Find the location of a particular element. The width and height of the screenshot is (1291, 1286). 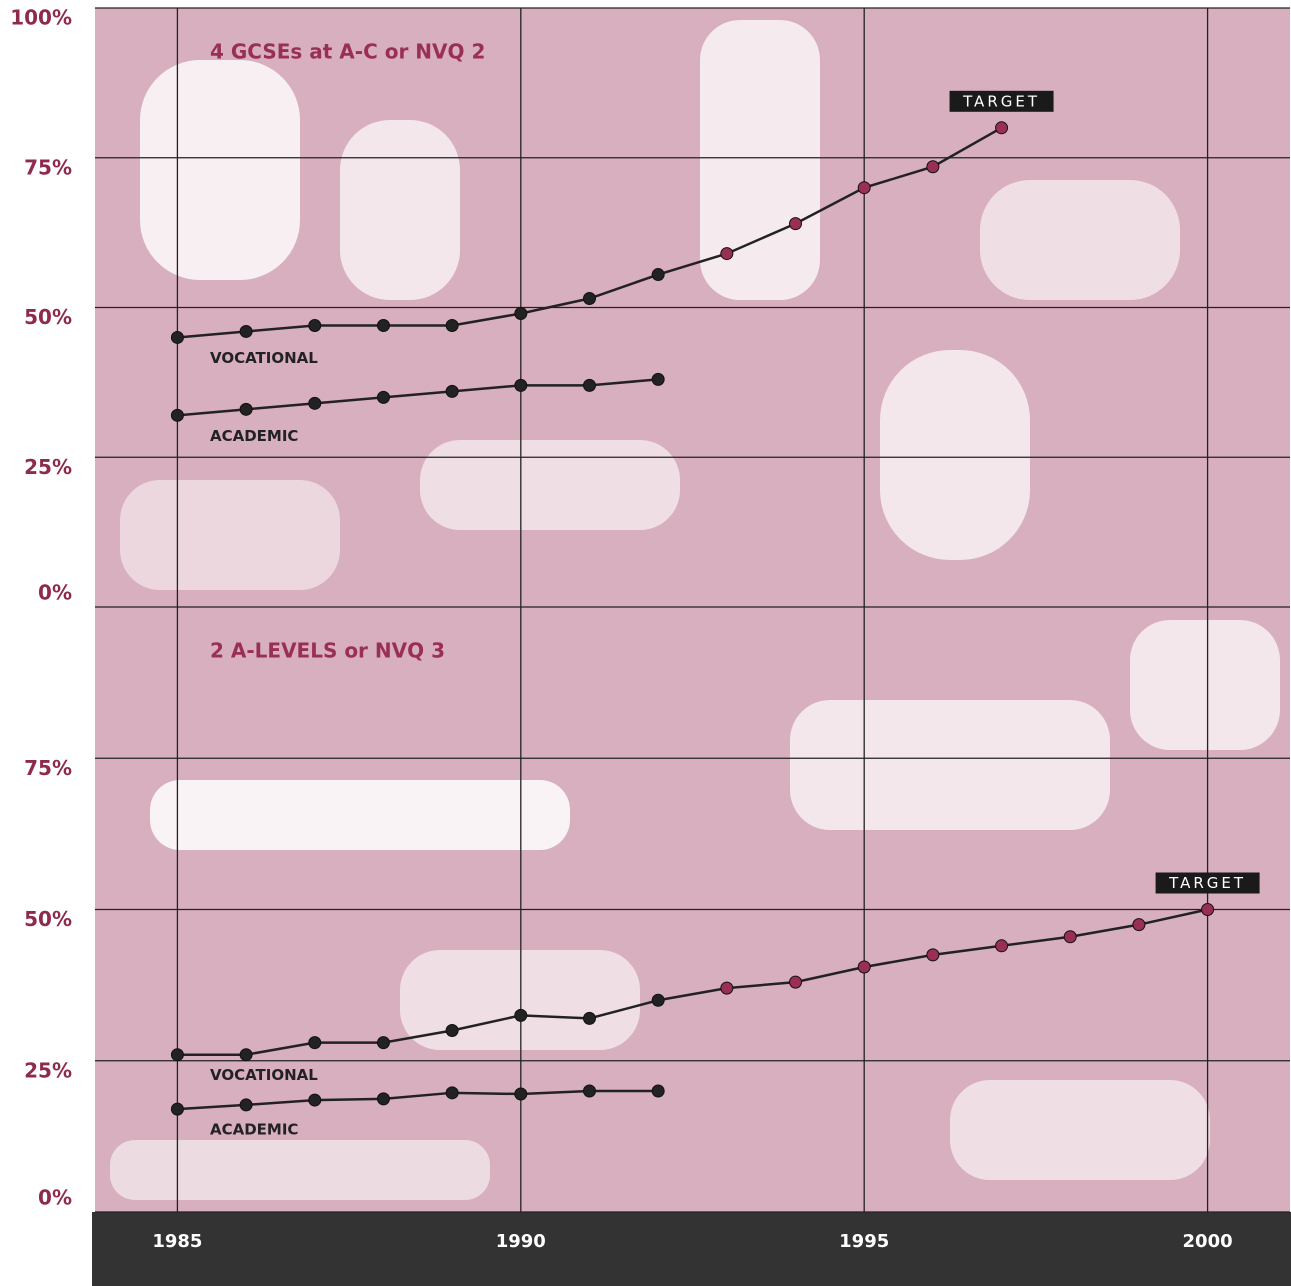

x-tick-label: 2000 is located at coordinates (1208, 1241).